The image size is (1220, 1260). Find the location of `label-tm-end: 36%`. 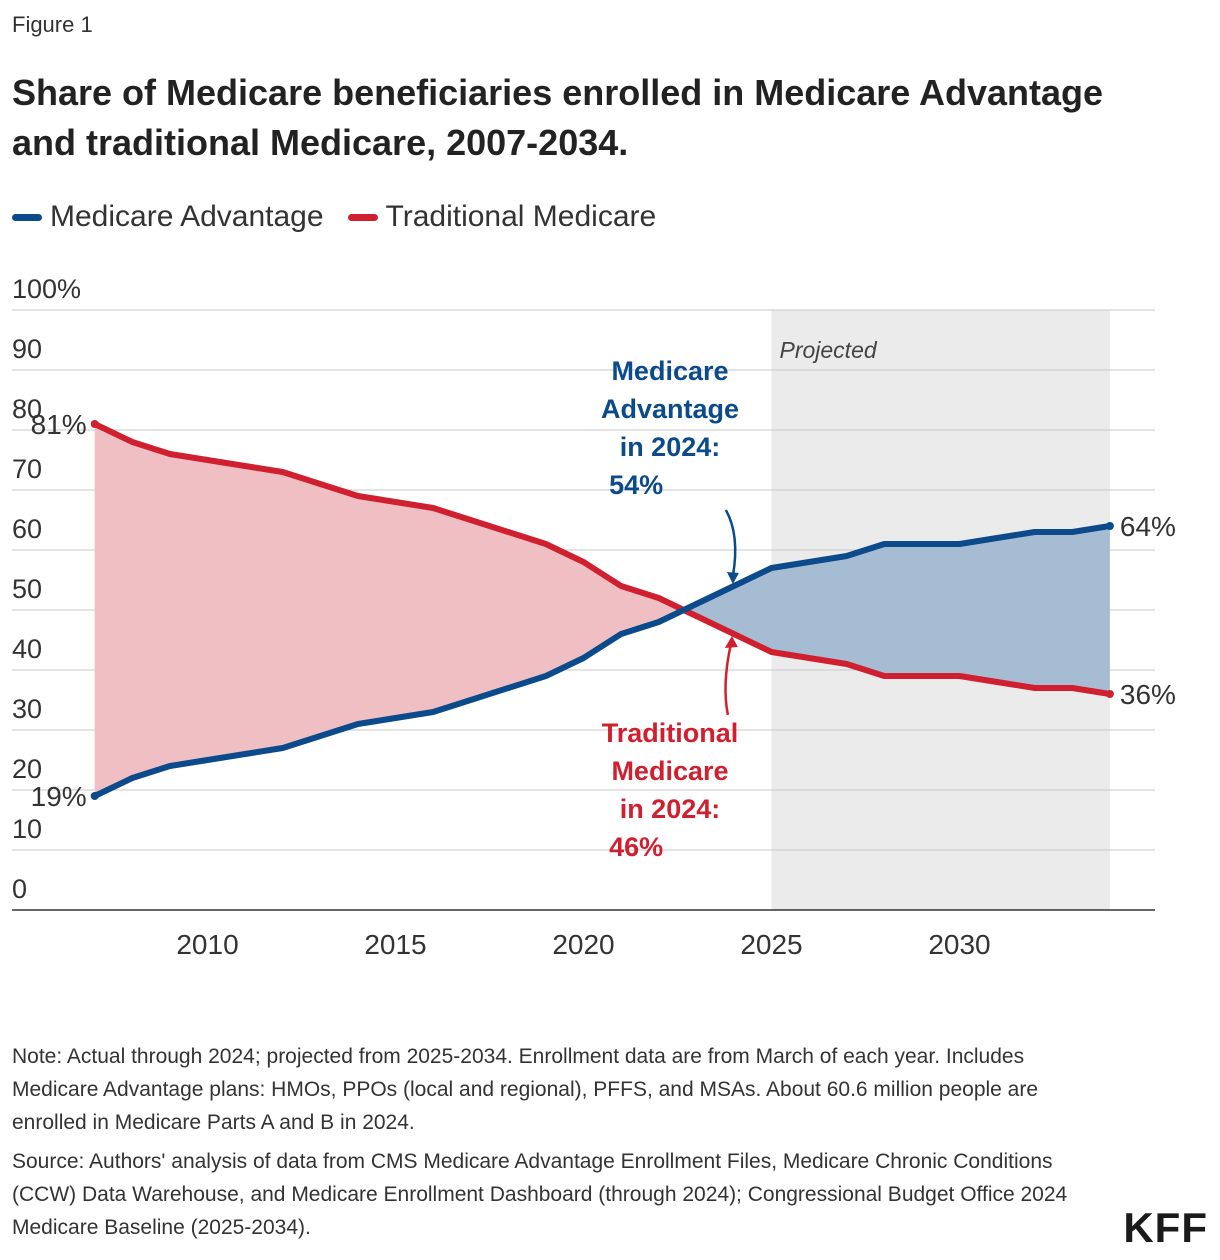

label-tm-end: 36% is located at coordinates (1148, 694).